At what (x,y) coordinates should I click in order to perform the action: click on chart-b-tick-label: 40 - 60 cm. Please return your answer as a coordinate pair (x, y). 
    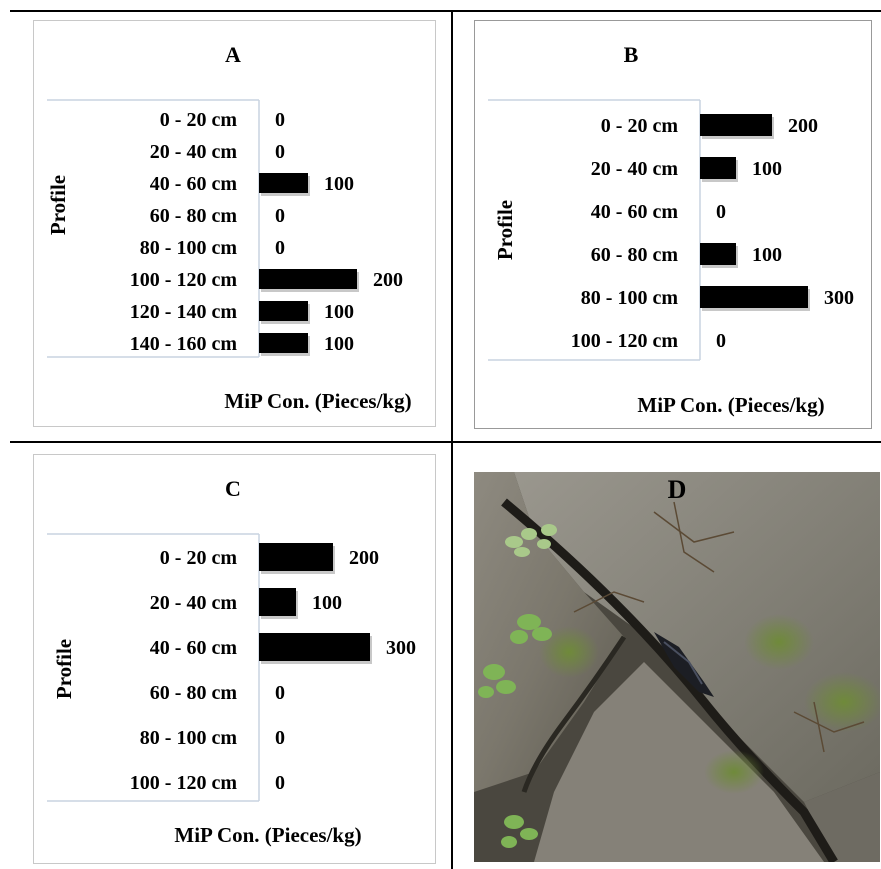
    Looking at the image, I should click on (635, 212).